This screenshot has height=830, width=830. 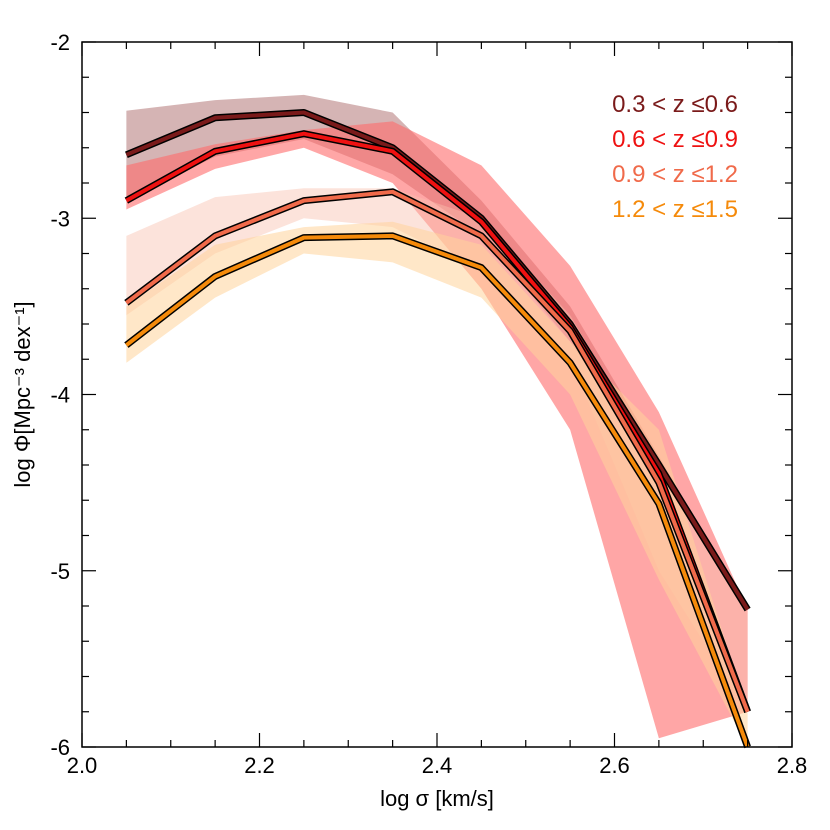 I want to click on x-tick-label: 2.8, so click(x=792, y=765).